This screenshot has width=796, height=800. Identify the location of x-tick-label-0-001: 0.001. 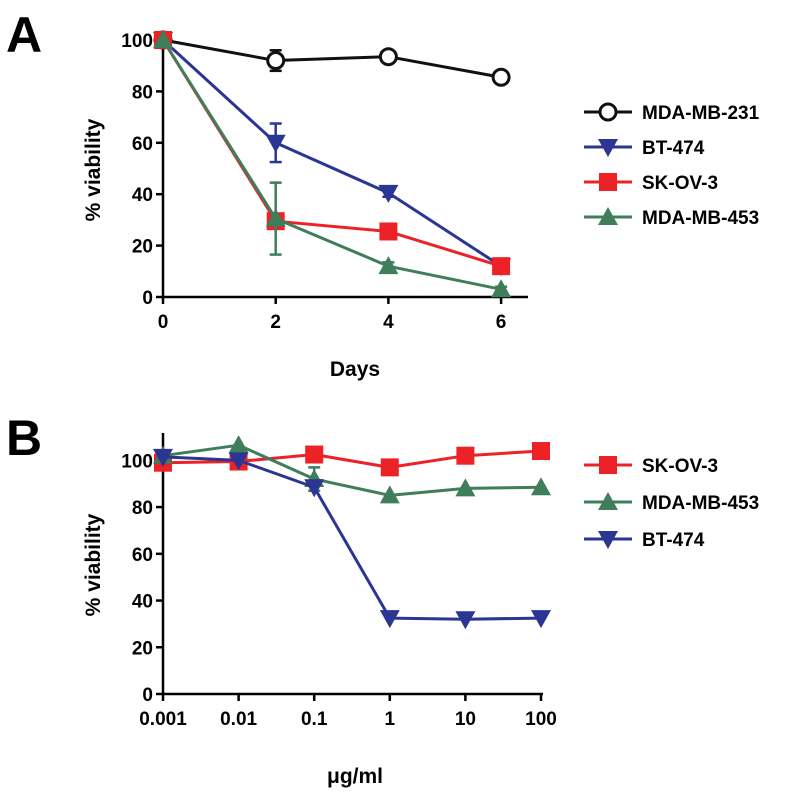
(163, 719).